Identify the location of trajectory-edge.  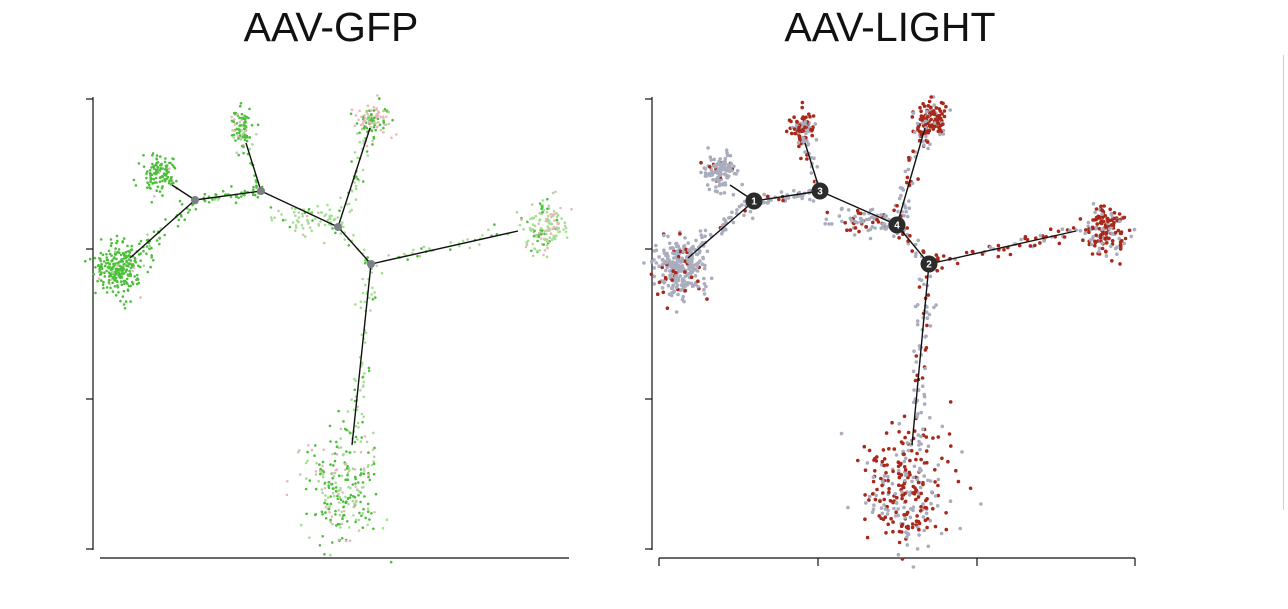
(1002, 247).